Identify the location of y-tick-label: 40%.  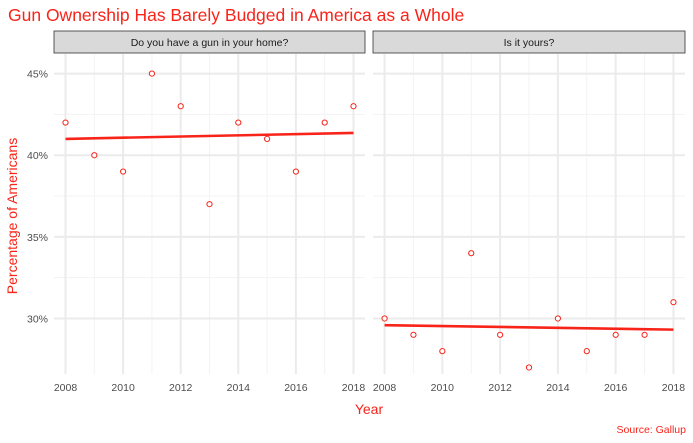
(37, 156).